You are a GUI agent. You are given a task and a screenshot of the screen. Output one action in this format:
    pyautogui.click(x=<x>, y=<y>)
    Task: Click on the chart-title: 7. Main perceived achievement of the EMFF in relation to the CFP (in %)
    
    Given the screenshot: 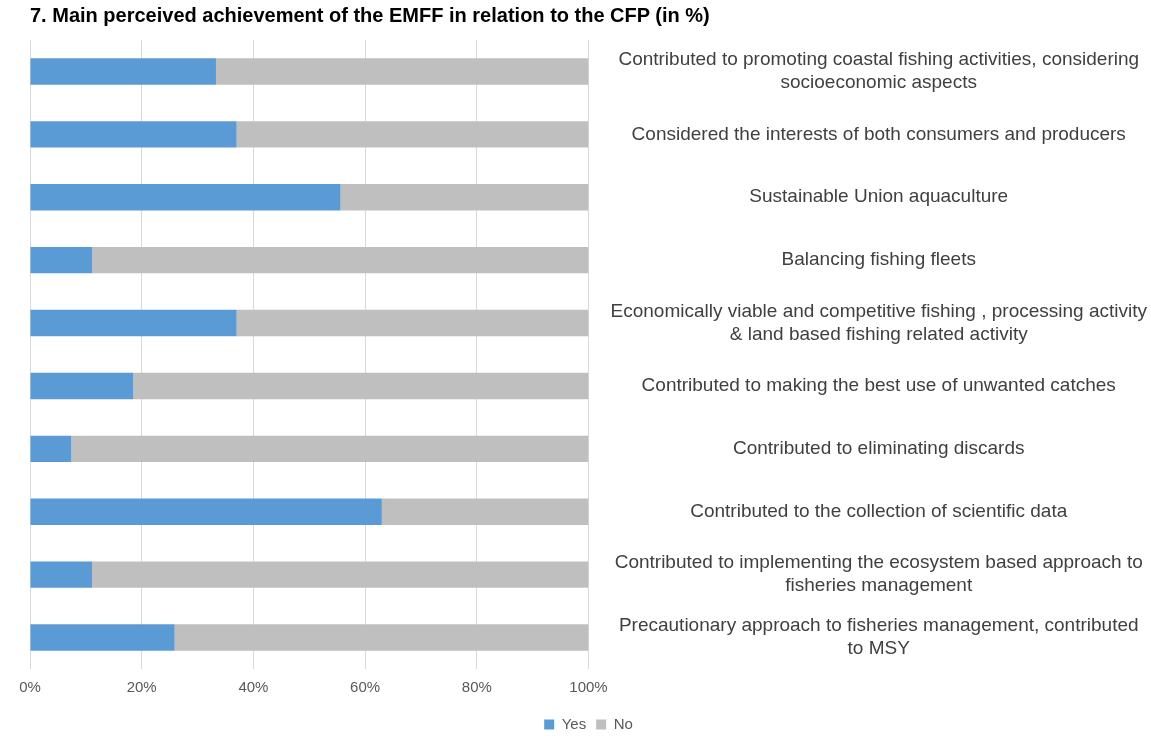 What is the action you would take?
    pyautogui.click(x=370, y=14)
    